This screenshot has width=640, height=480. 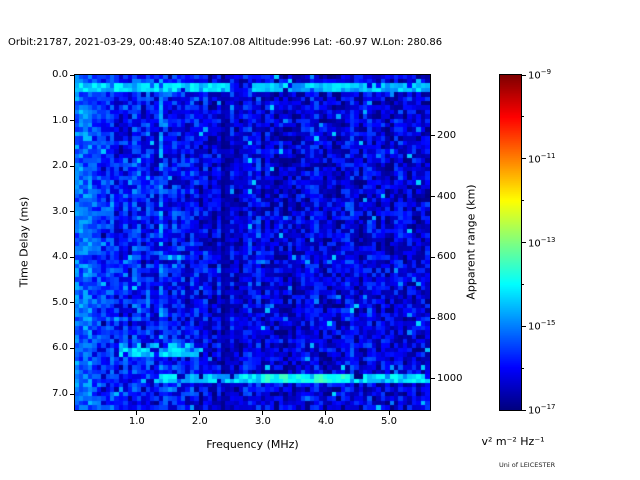 What do you see at coordinates (447, 257) in the screenshot?
I see `right-tick-label: 600` at bounding box center [447, 257].